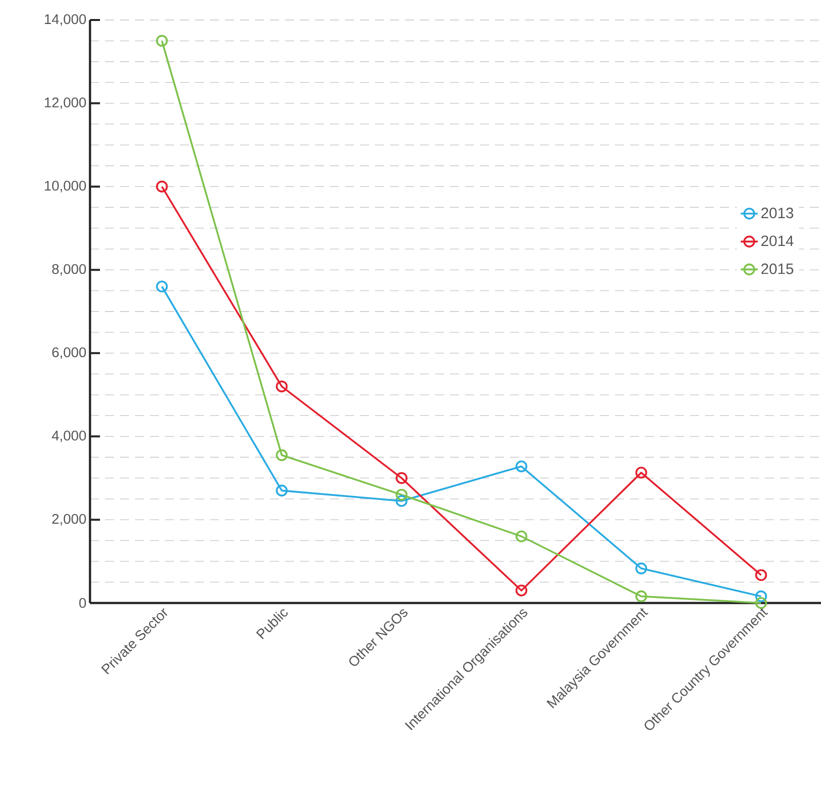  Describe the element at coordinates (65, 104) in the screenshot. I see `y-tick-label: 12,000` at that location.